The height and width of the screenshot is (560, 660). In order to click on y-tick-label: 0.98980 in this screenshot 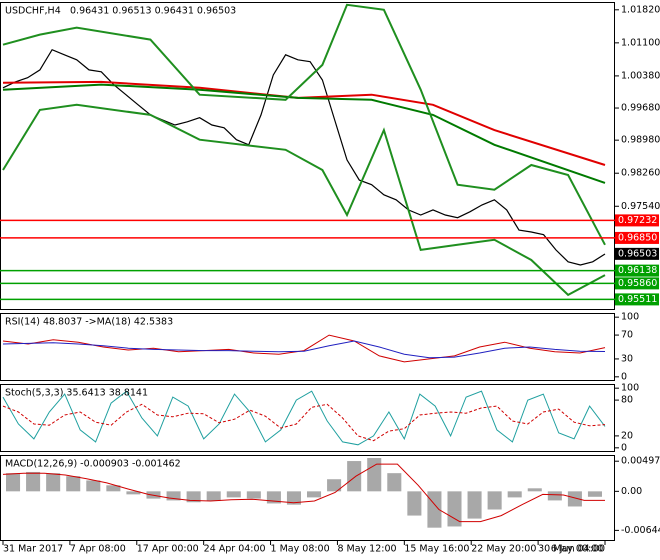, I will do `click(640, 140)`.